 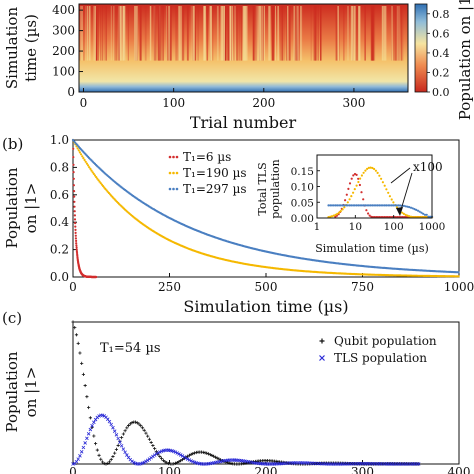 What do you see at coordinates (441, 72) in the screenshot?
I see `colorbar-tick-label: 0.2` at bounding box center [441, 72].